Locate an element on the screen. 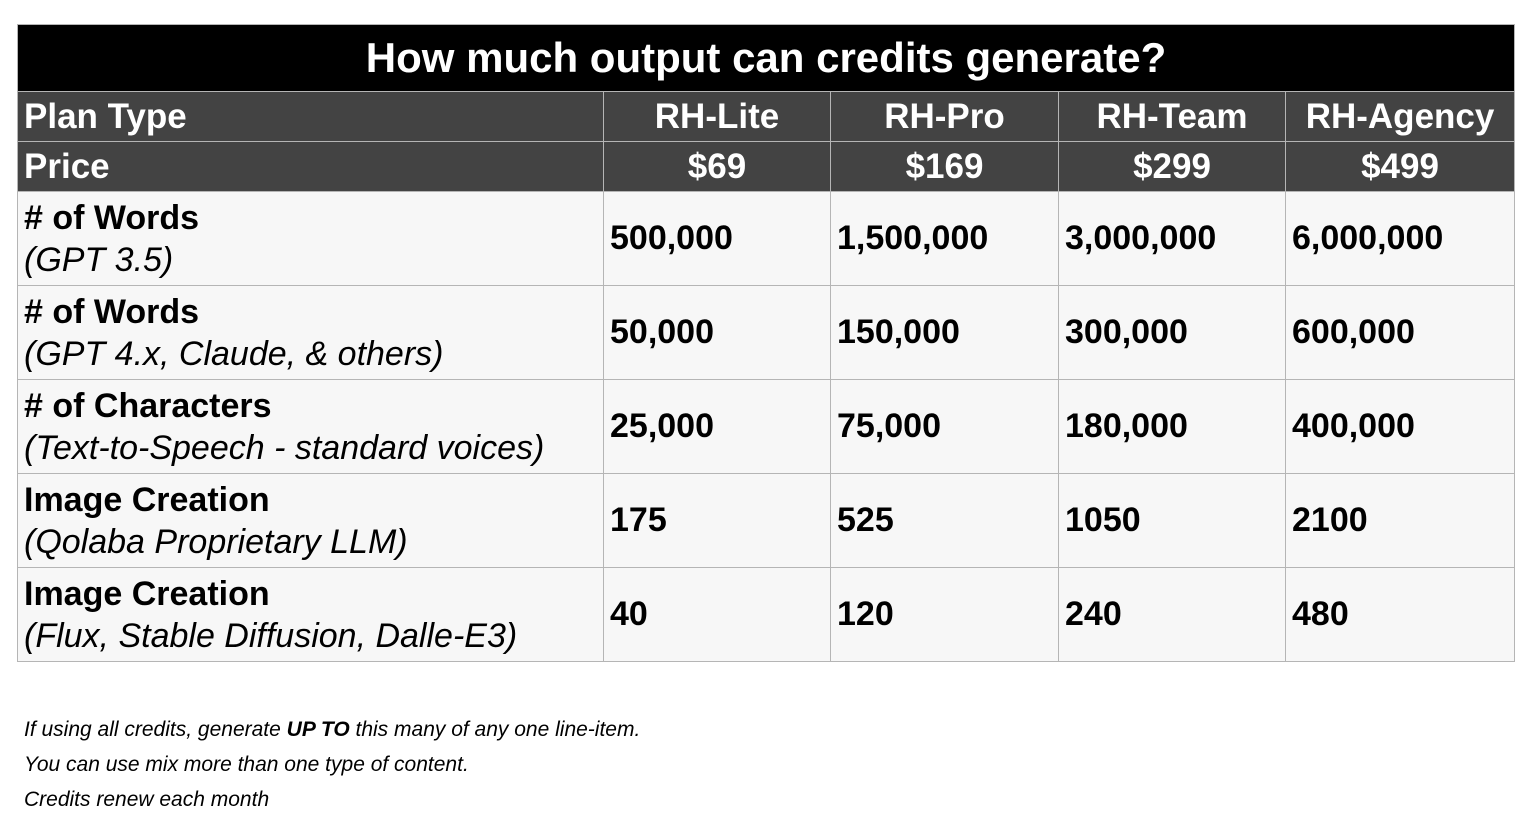  value-cell: 3,000,000 is located at coordinates (1172, 238).